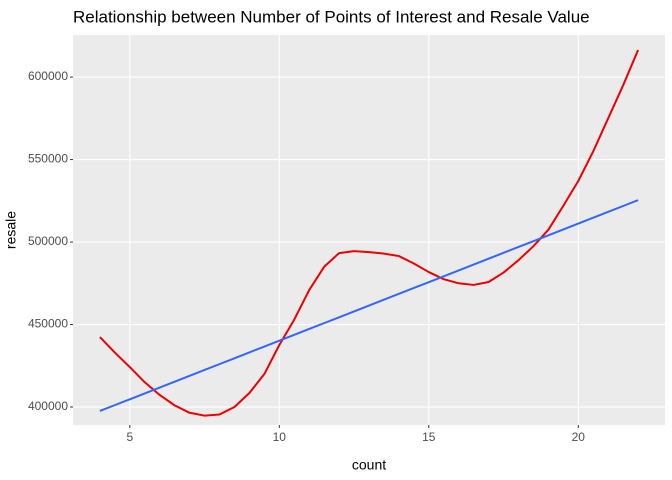 Image resolution: width=672 pixels, height=480 pixels. Describe the element at coordinates (48, 324) in the screenshot. I see `y-tick-label: 450000` at that location.